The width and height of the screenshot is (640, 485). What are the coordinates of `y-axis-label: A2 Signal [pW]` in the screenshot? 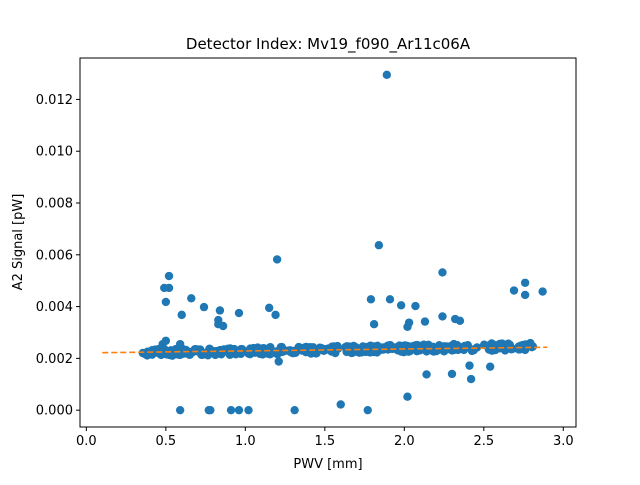 It's located at (18, 242).